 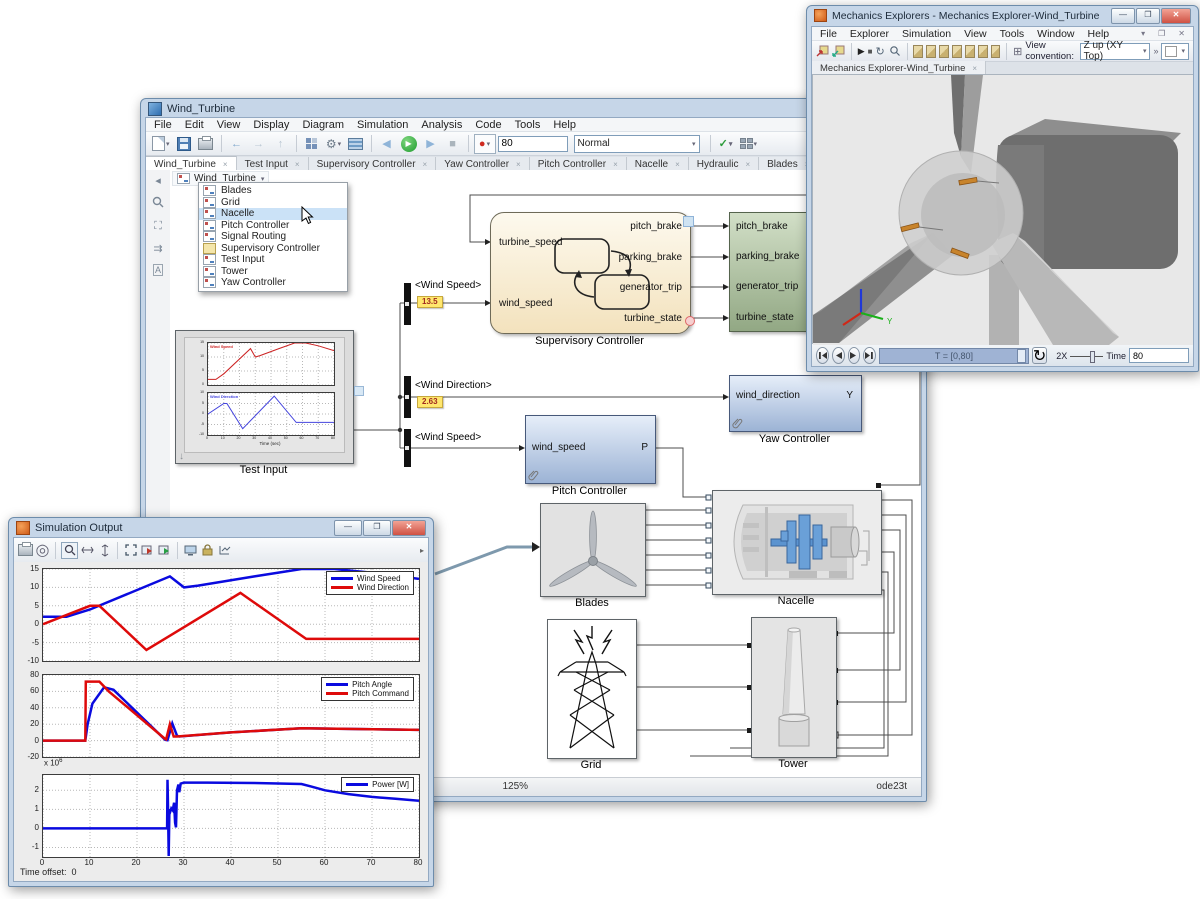 I want to click on view-right-icon, so click(x=995, y=51).